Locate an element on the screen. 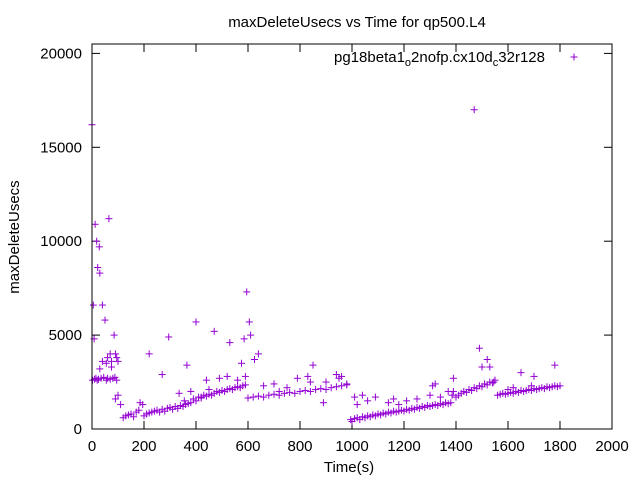 Image resolution: width=640 pixels, height=480 pixels. x-tick-label: 0 is located at coordinates (92, 446).